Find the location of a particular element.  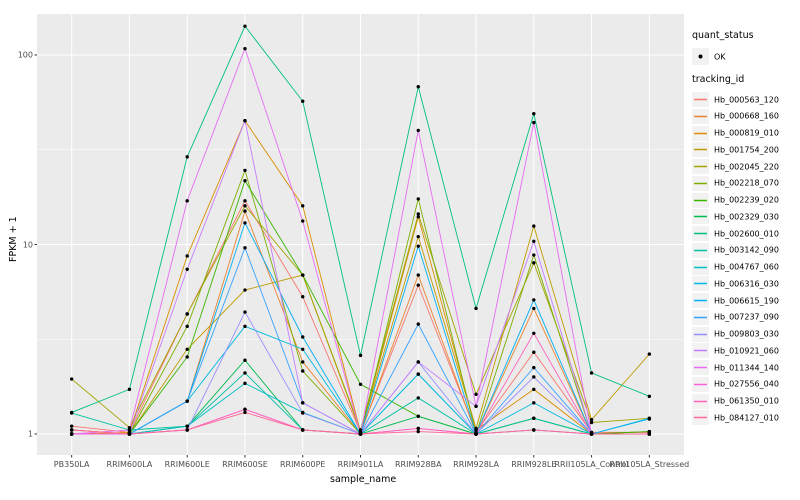

legend-item-Hb_006316_030: Hb_006316_030 is located at coordinates (746, 284).